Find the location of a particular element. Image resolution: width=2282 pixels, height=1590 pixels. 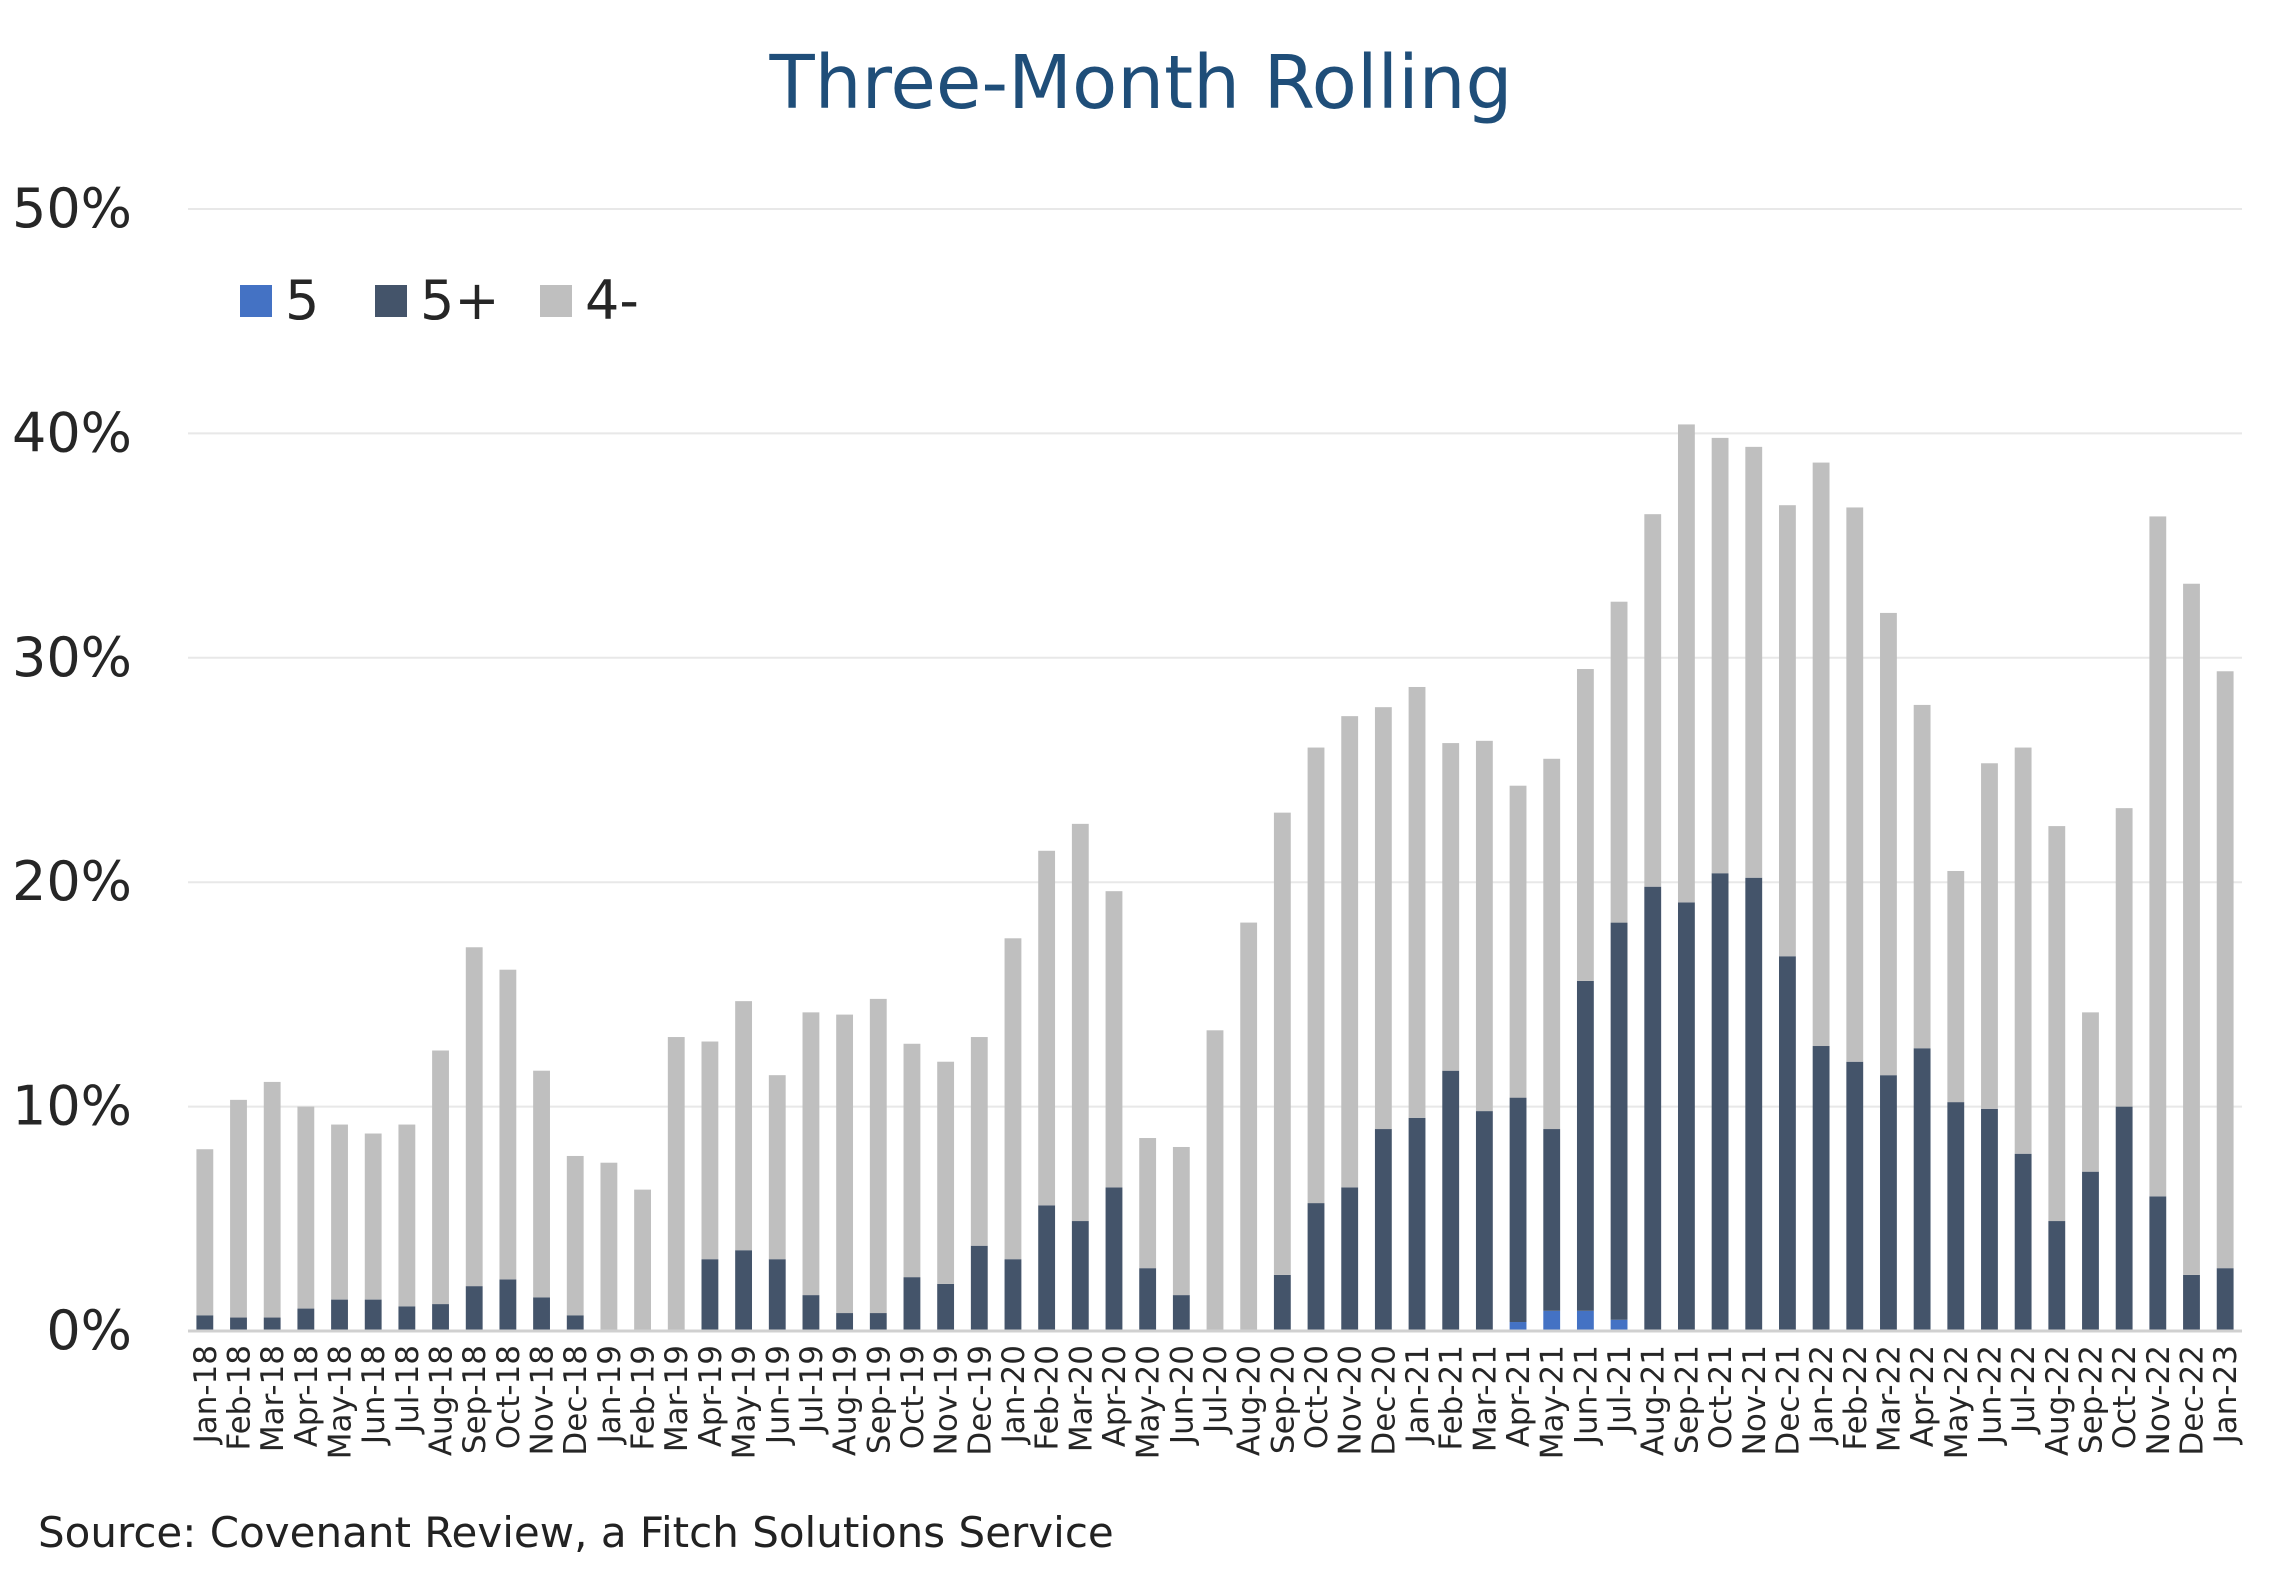

x-tick-label: Mar-20 is located at coordinates (1081, 1398).